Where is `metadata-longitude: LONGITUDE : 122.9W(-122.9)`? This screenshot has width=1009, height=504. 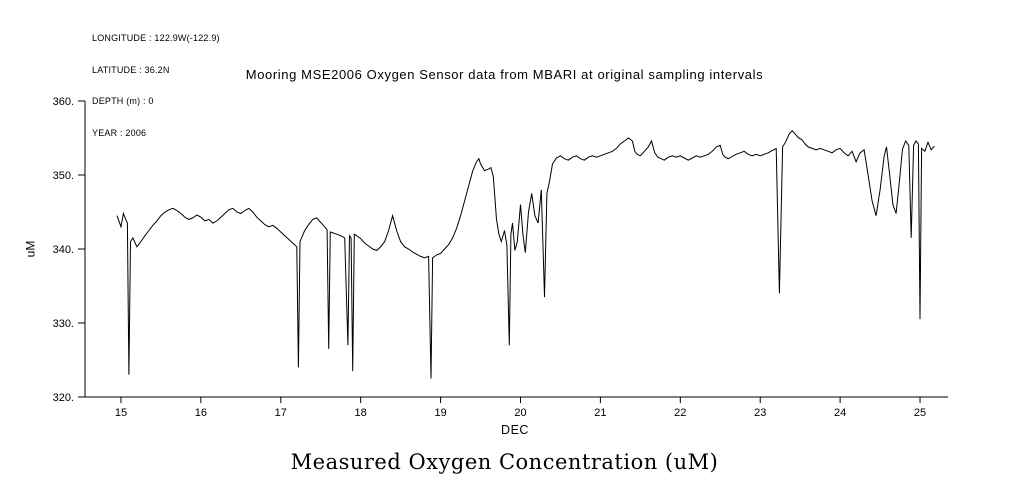 metadata-longitude: LONGITUDE : 122.9W(-122.9) is located at coordinates (156, 38).